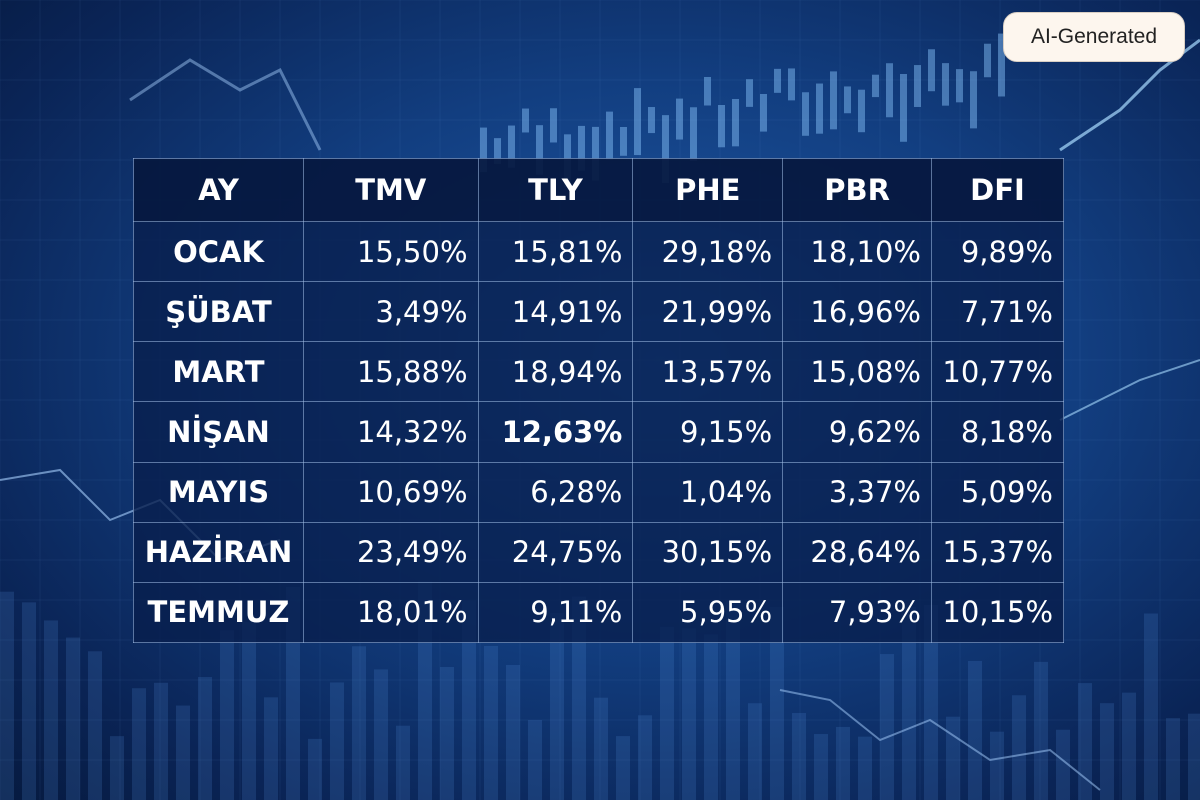 Image resolution: width=1200 pixels, height=800 pixels. What do you see at coordinates (997, 312) in the screenshot?
I see `value-cell: 7,71%` at bounding box center [997, 312].